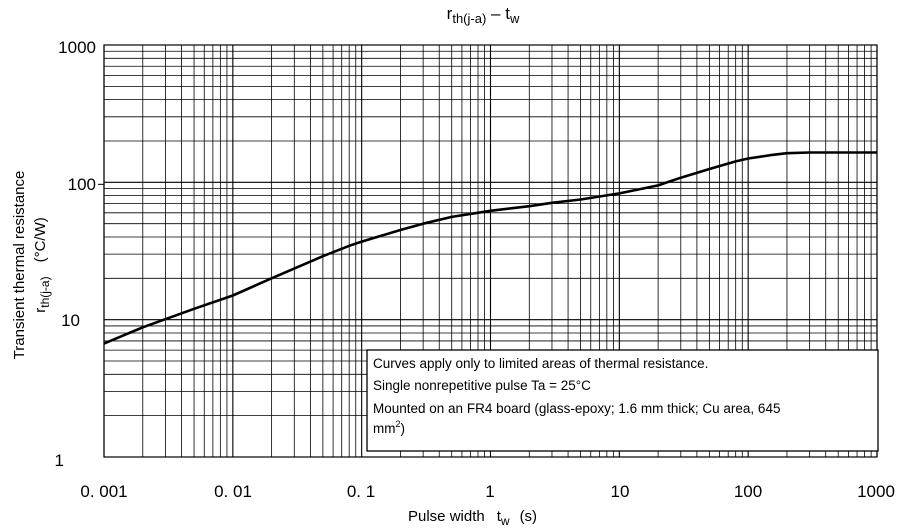  Describe the element at coordinates (361, 491) in the screenshot. I see `x-tick-label: 0. 1` at that location.